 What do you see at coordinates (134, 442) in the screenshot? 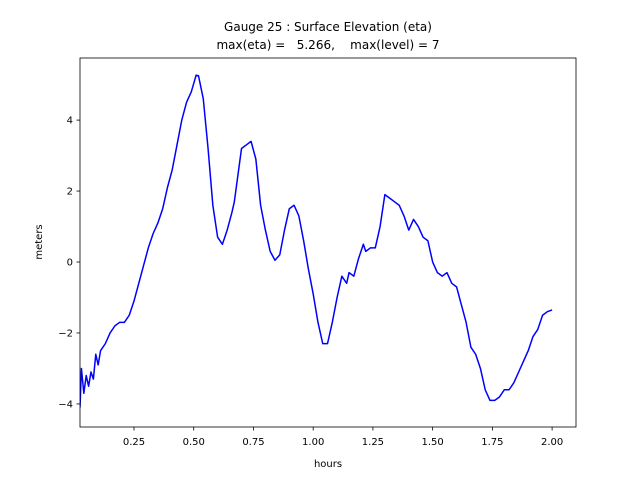
I see `x-tick-label: 0.25` at bounding box center [134, 442].